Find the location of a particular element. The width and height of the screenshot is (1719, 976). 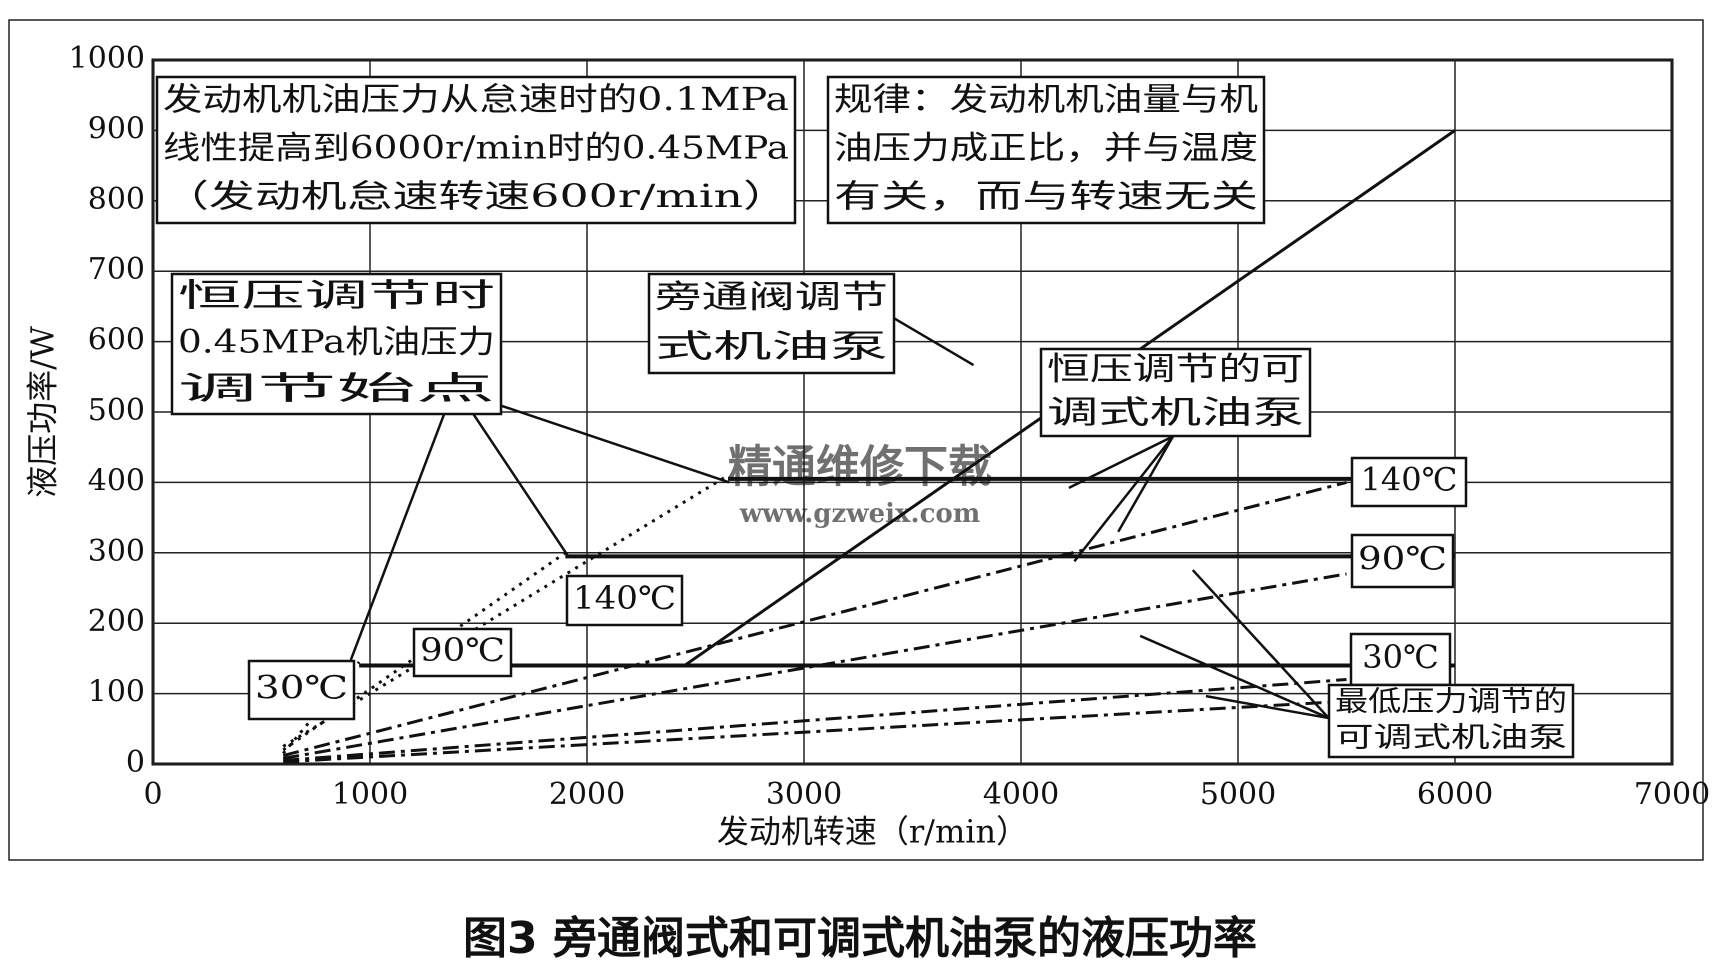

annotation-text: 恒压调节时 is located at coordinates (336, 295).